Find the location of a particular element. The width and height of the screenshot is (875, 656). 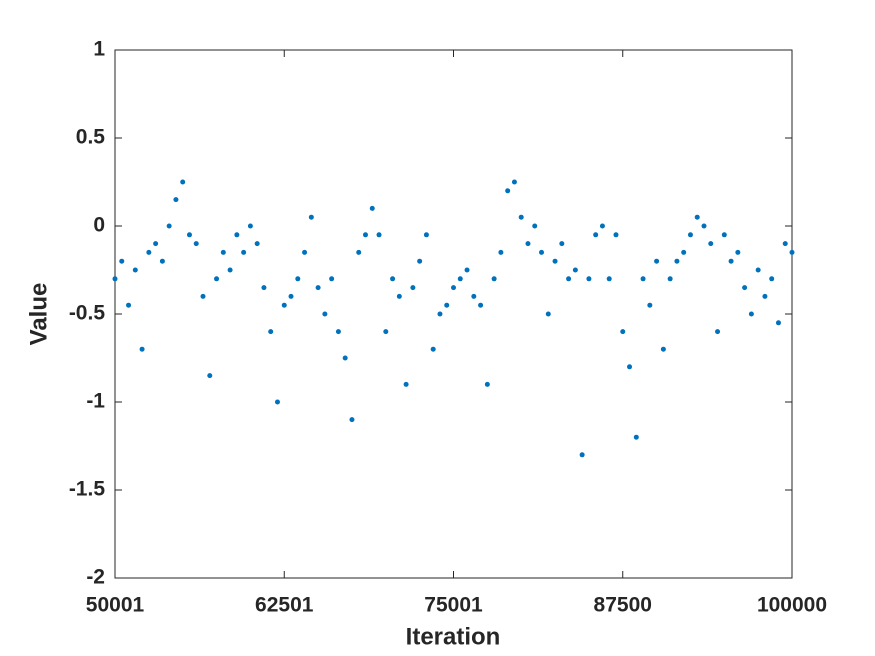

y-tick-label: -1 is located at coordinates (95, 401).